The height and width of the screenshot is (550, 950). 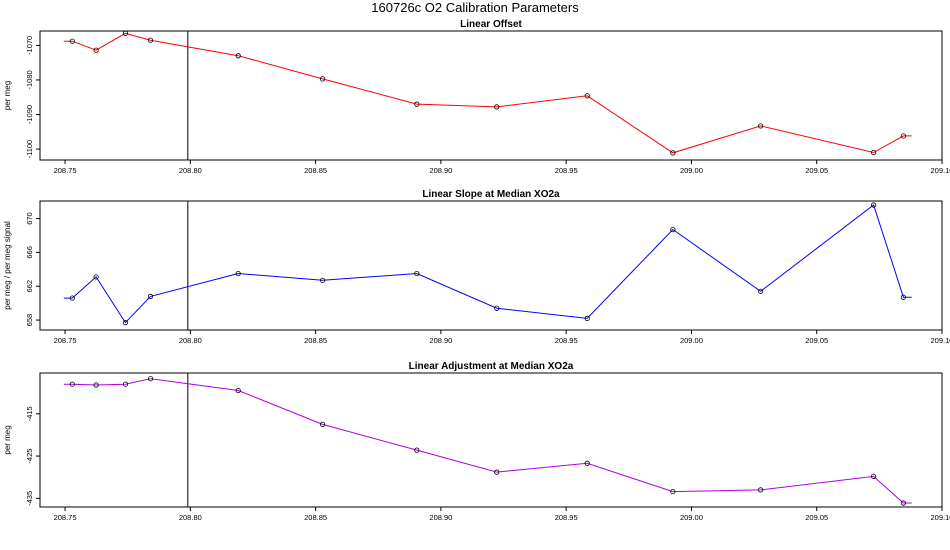 What do you see at coordinates (475, 7) in the screenshot?
I see `figure-title: 160726c O2 Calibration Parameters` at bounding box center [475, 7].